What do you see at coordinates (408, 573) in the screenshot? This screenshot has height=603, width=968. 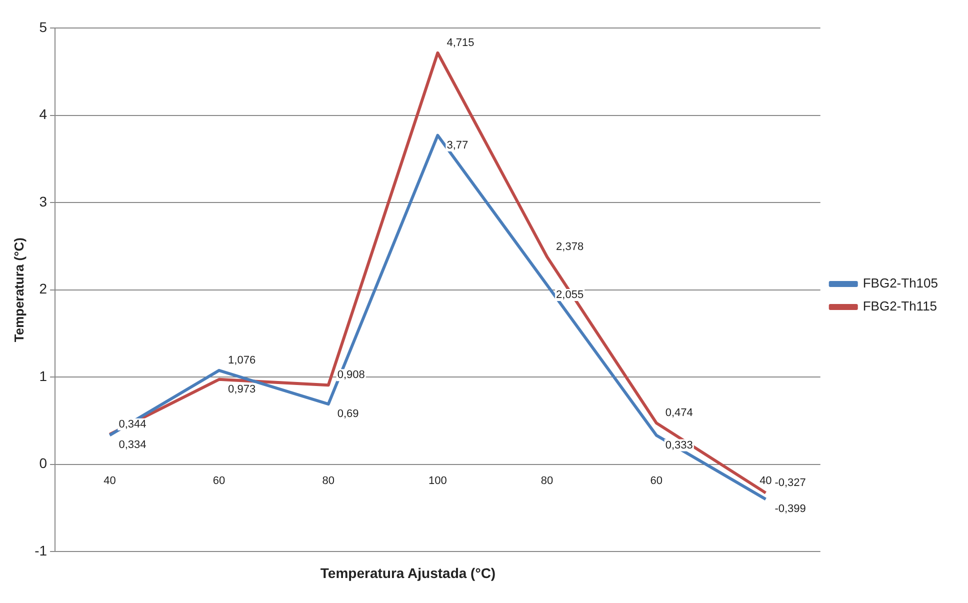 I see `x-axis-title: Temperatura Ajustada (°C)` at bounding box center [408, 573].